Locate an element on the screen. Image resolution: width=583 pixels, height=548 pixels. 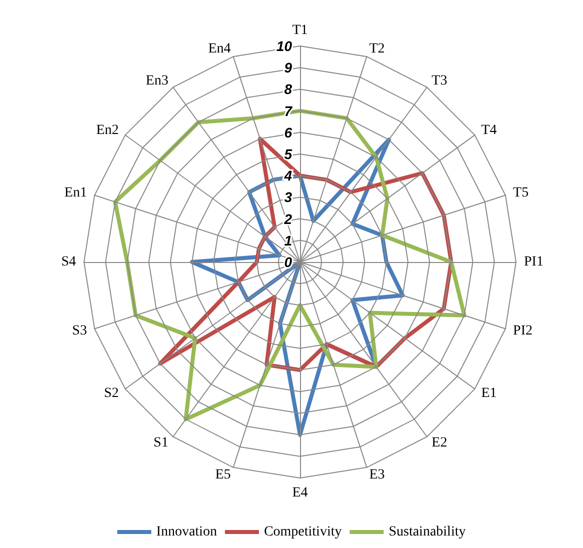
y-tick-label: 10 is located at coordinates (284, 46).